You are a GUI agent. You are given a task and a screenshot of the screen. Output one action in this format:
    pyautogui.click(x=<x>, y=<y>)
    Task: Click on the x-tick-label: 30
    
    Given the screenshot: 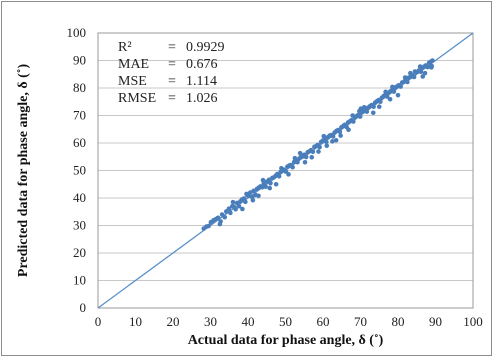 What is the action you would take?
    pyautogui.click(x=210, y=321)
    